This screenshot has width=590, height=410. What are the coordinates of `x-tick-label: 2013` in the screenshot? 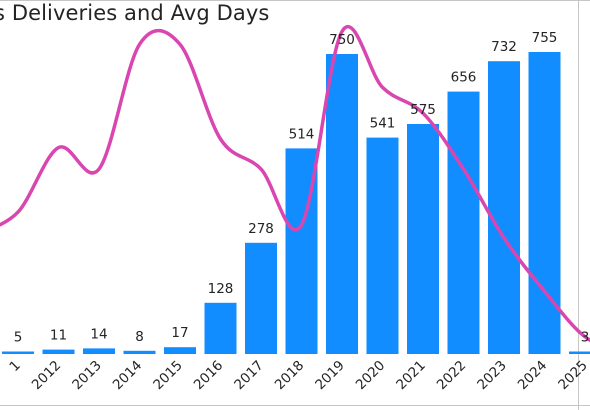 It's located at (87, 376).